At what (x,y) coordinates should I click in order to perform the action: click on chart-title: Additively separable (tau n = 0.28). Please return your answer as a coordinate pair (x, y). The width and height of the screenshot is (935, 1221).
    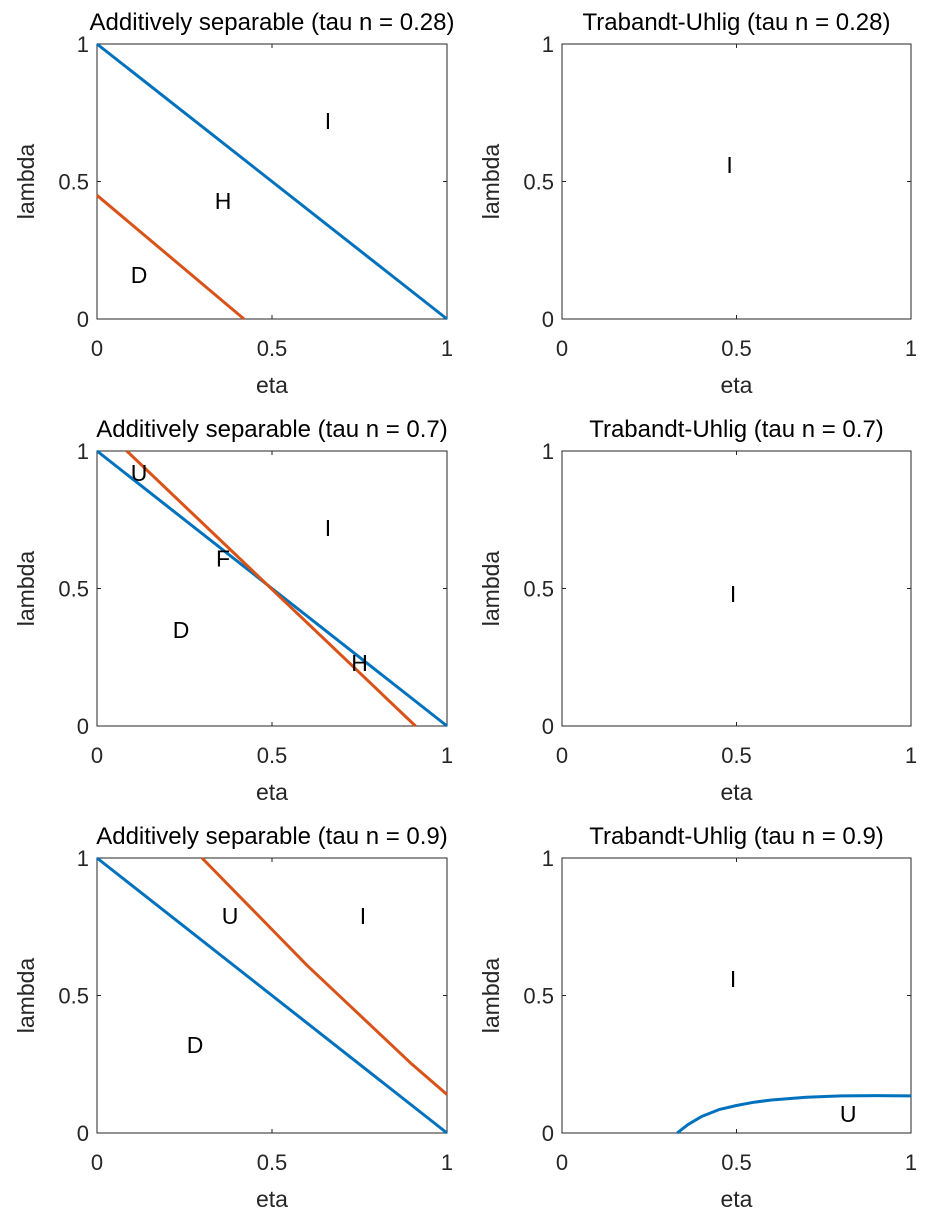
    Looking at the image, I should click on (272, 22).